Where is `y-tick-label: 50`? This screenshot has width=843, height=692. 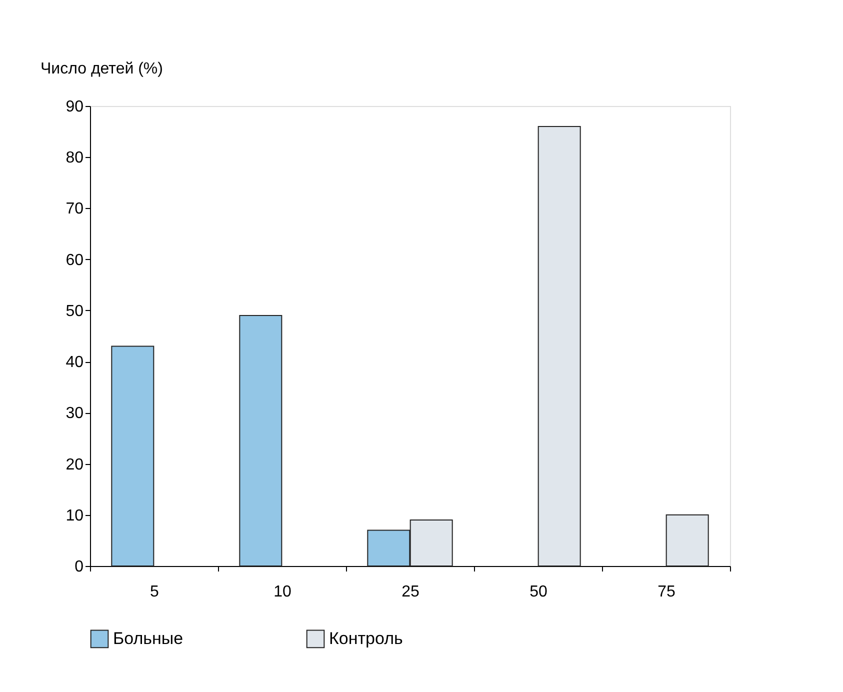 y-tick-label: 50 is located at coordinates (75, 311).